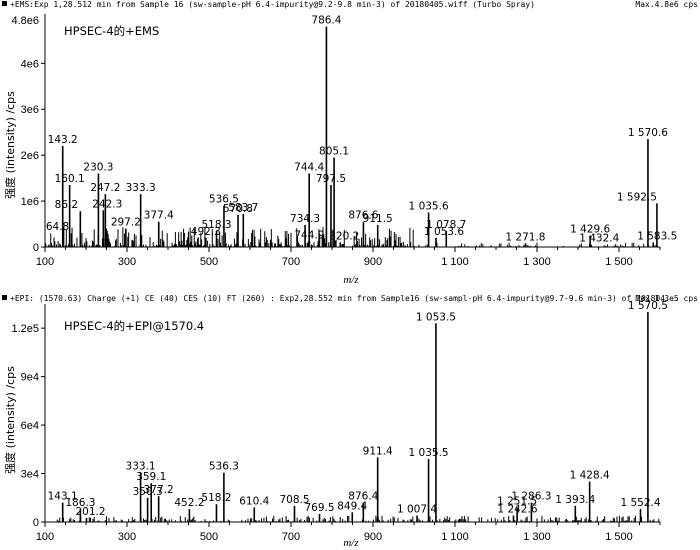 Image resolution: width=700 pixels, height=550 pixels. I want to click on peak-label: 1 035.5, so click(429, 453).